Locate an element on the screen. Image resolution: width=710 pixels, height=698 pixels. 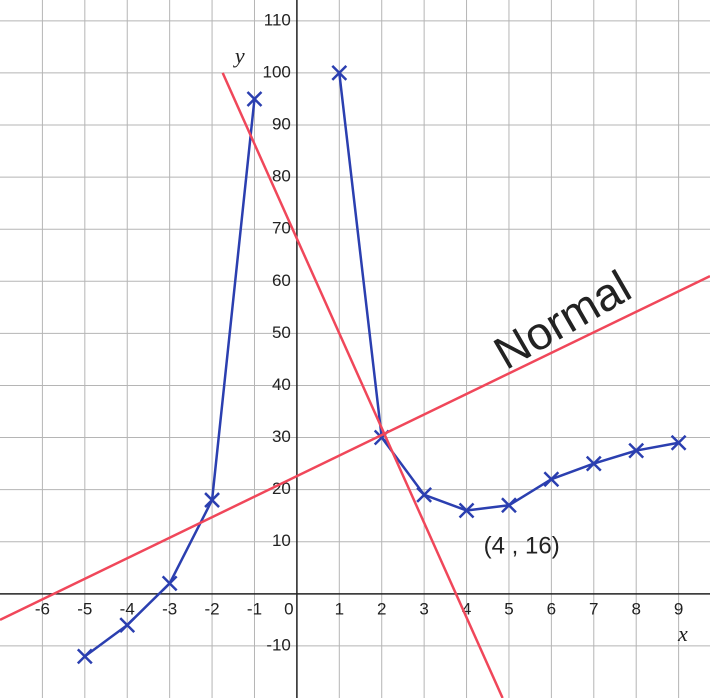
x-tick-label: 6 is located at coordinates (551, 608).